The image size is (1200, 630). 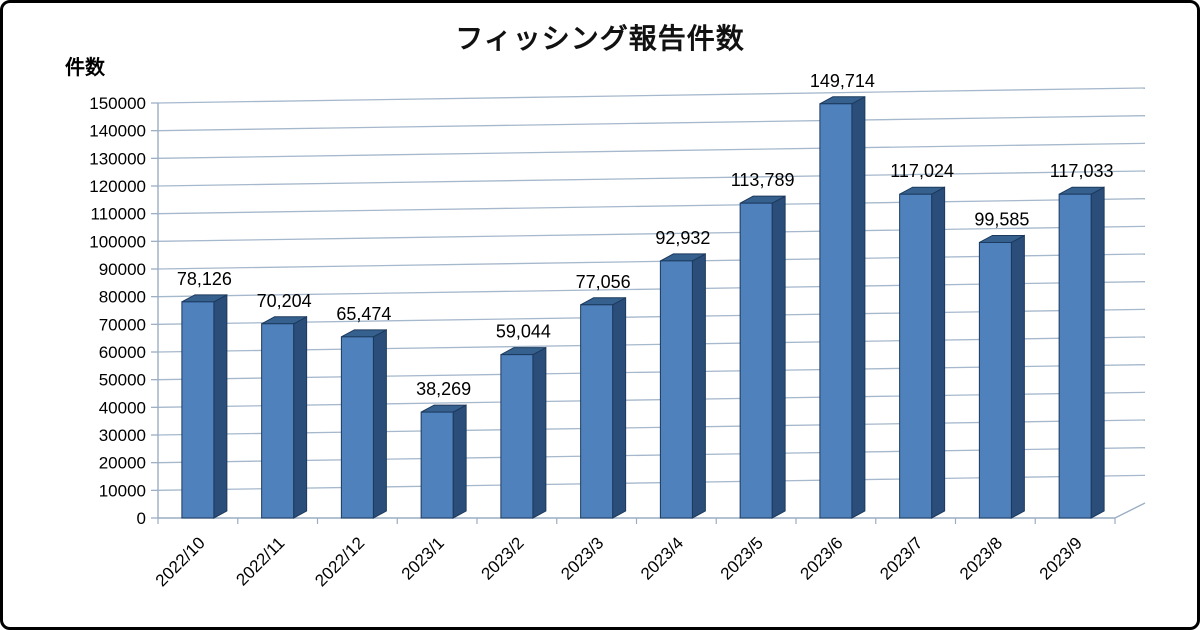 What do you see at coordinates (662, 558) in the screenshot?
I see `x-tick-label: 2023/4` at bounding box center [662, 558].